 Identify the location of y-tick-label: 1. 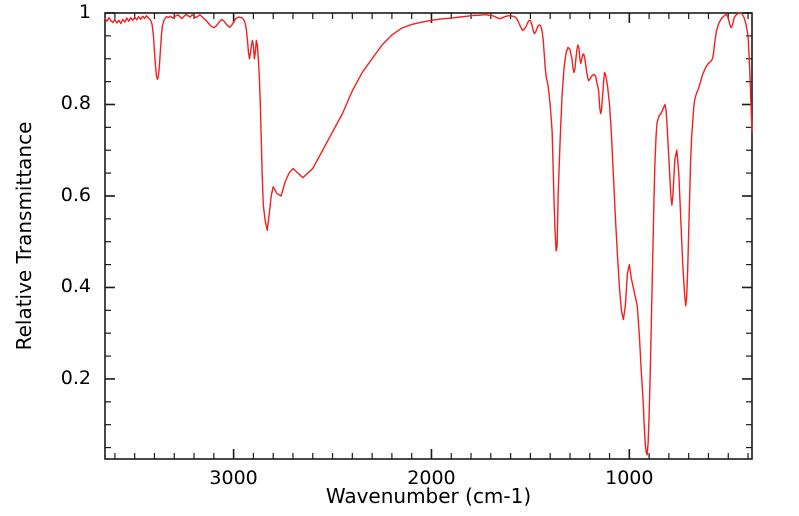
(84, 12).